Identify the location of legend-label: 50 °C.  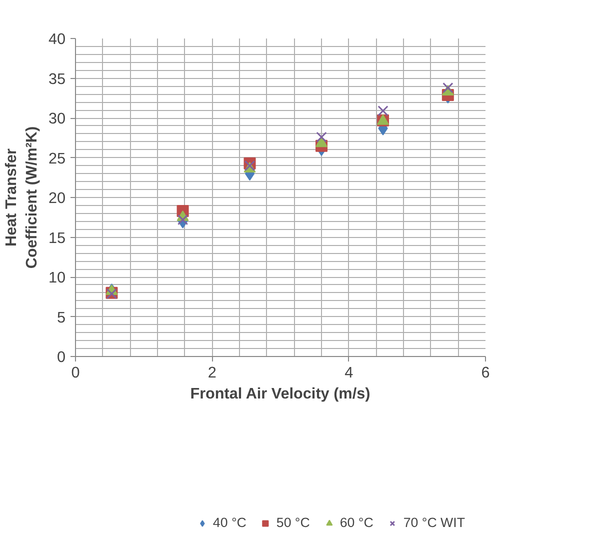
(293, 522).